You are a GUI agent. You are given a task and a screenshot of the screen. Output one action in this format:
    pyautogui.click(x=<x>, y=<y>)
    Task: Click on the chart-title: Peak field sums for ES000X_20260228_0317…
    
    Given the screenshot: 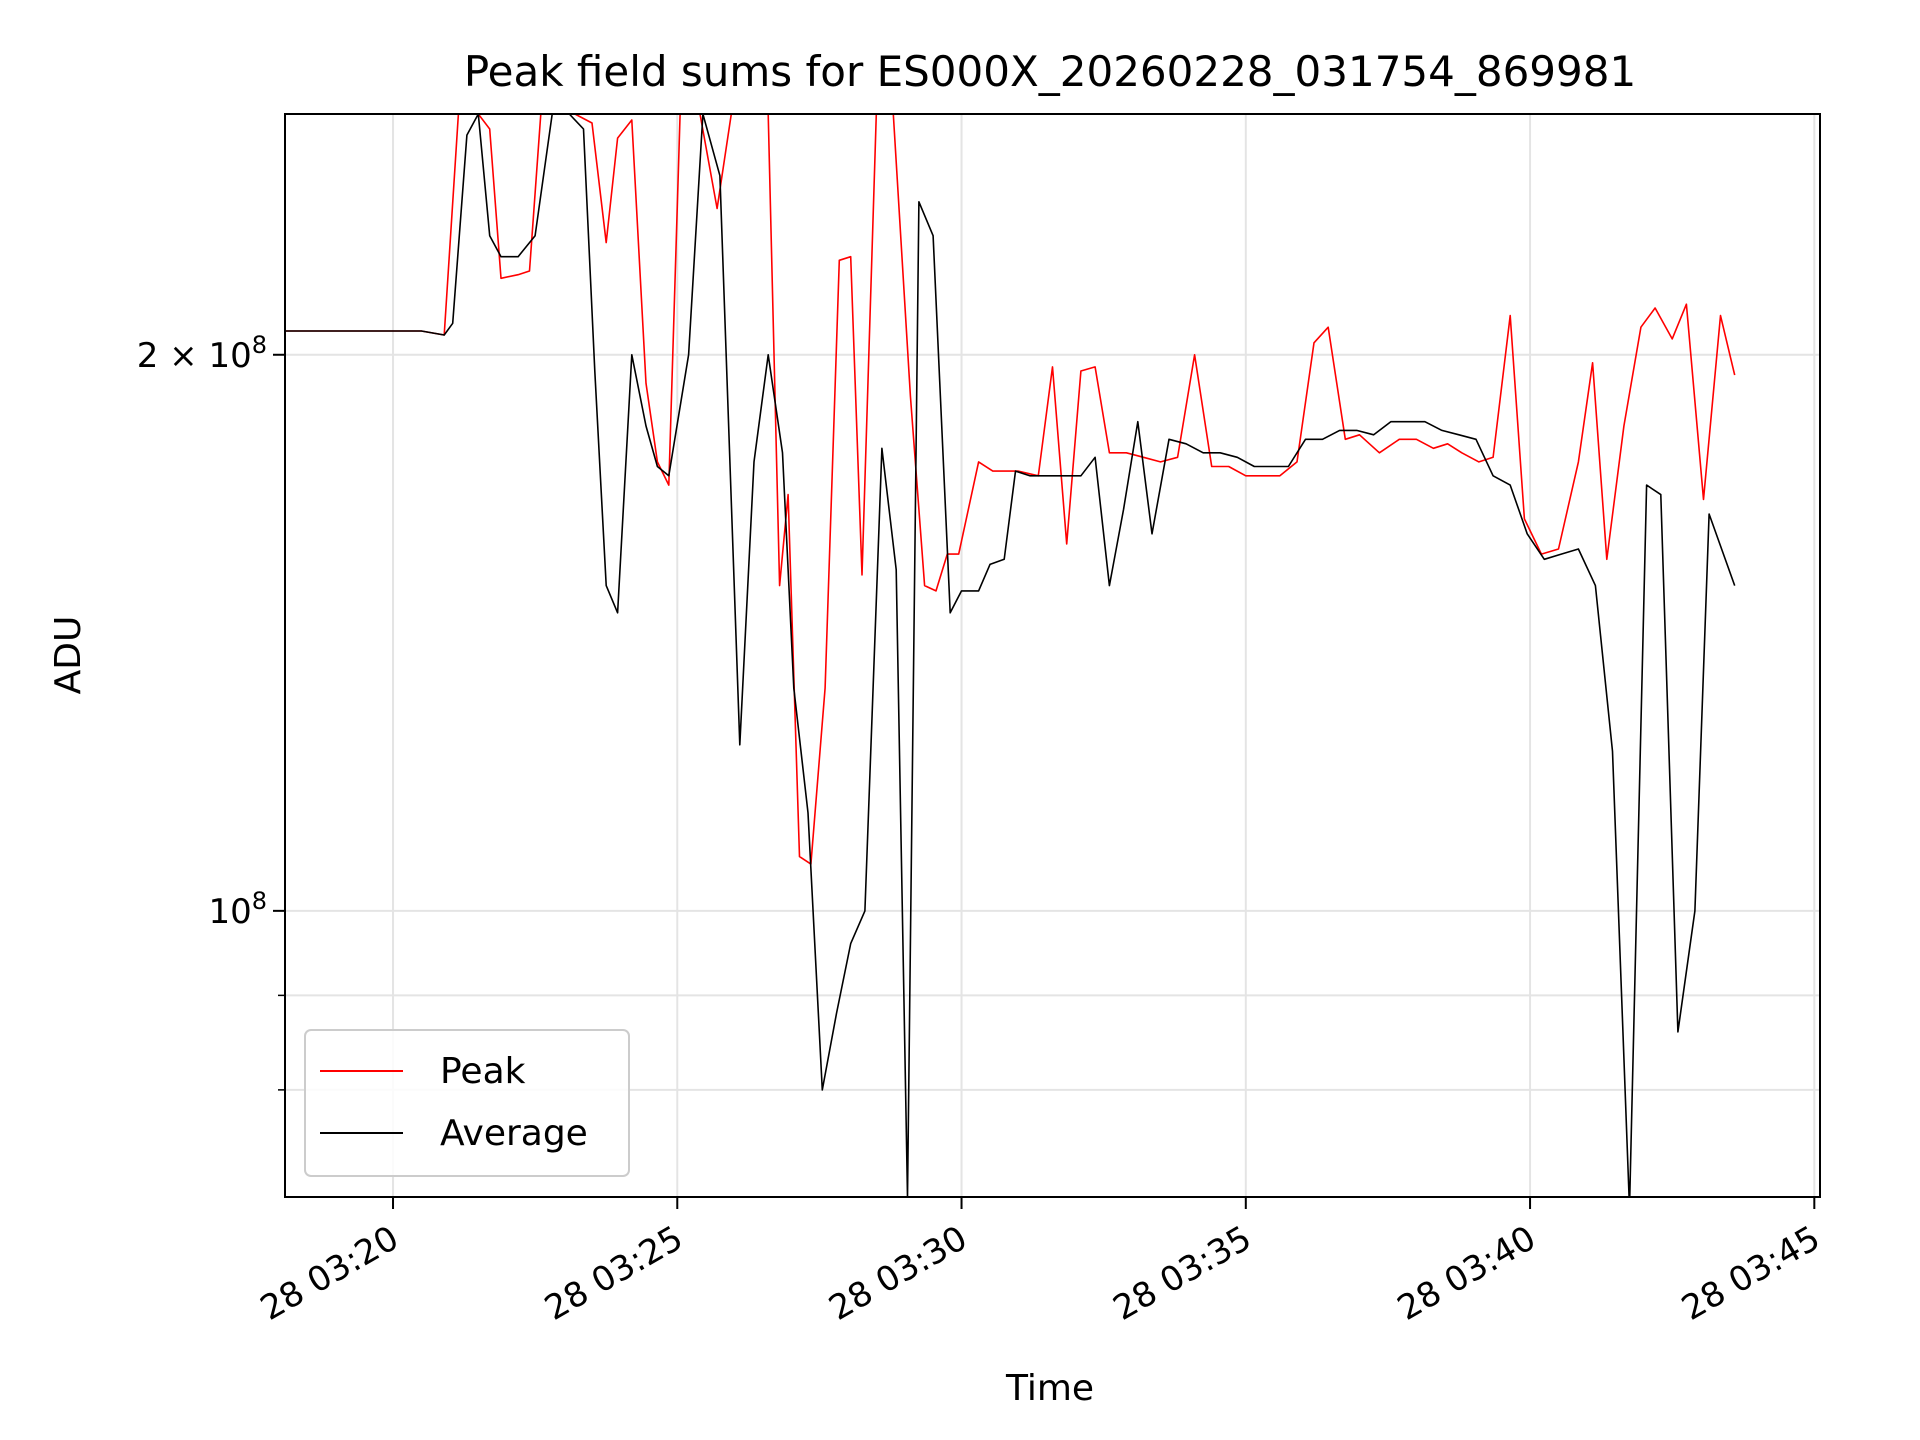 What is the action you would take?
    pyautogui.click(x=1050, y=71)
    